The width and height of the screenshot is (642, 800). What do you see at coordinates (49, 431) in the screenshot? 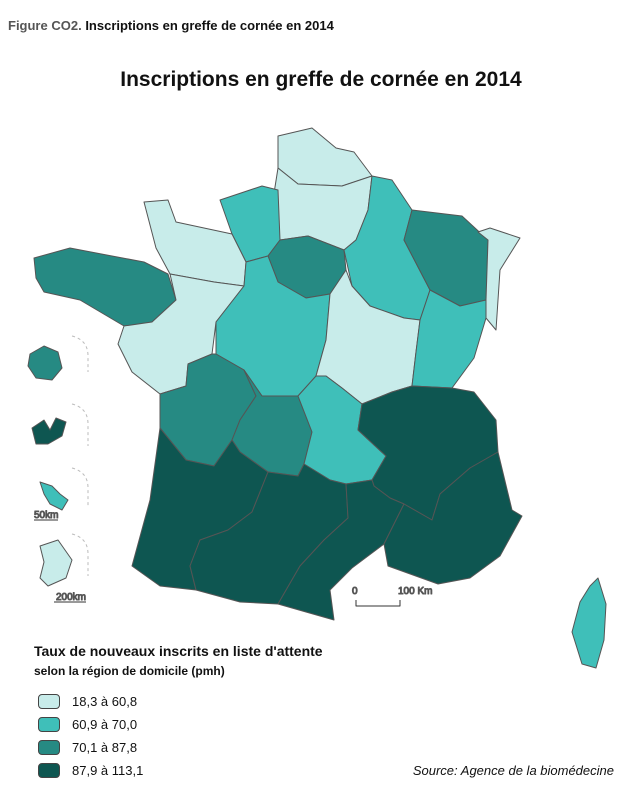
I see `region-guadeloupe` at bounding box center [49, 431].